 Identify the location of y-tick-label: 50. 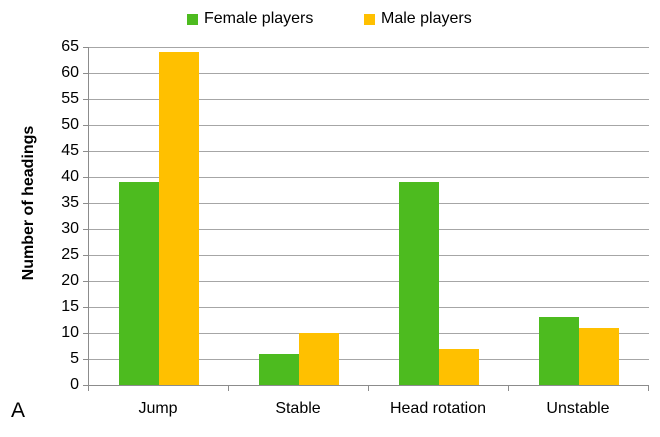
(70, 124).